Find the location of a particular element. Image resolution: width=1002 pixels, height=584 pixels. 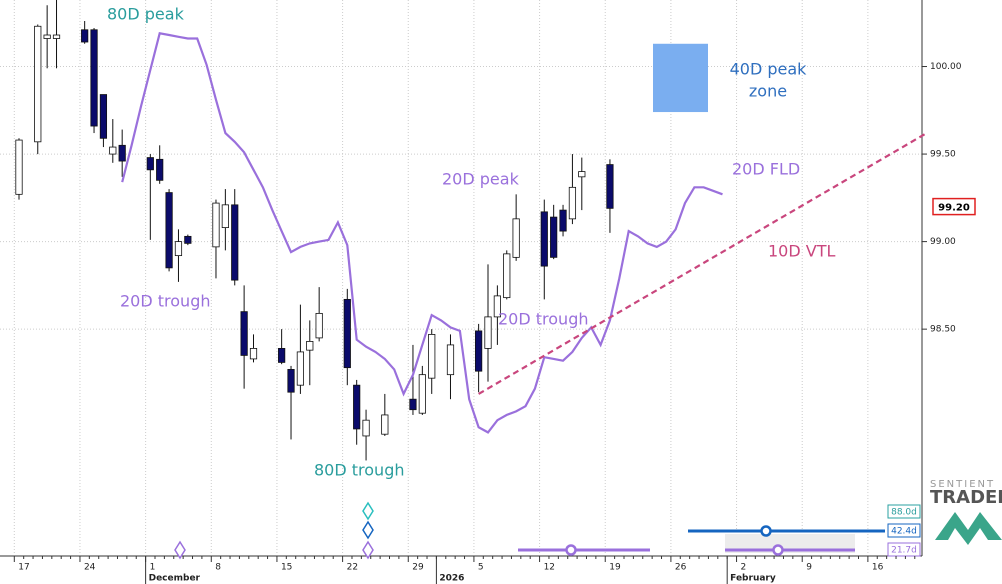

x-tick-label: 19 is located at coordinates (615, 568).